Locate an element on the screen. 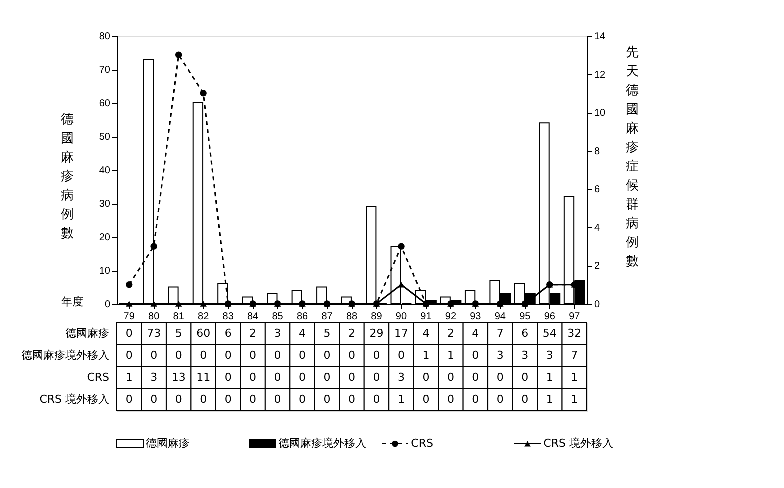 This screenshot has width=784, height=488. data-label: 32 is located at coordinates (575, 333).